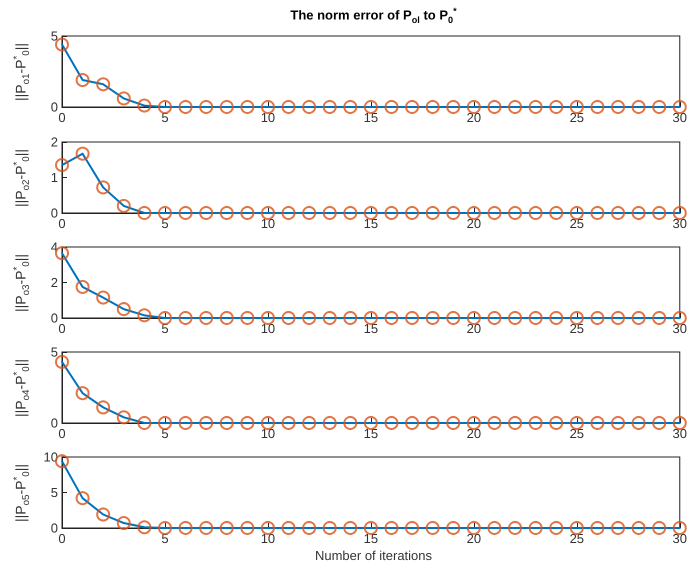  What do you see at coordinates (54, 247) in the screenshot?
I see `y-tick-label: 4` at bounding box center [54, 247].